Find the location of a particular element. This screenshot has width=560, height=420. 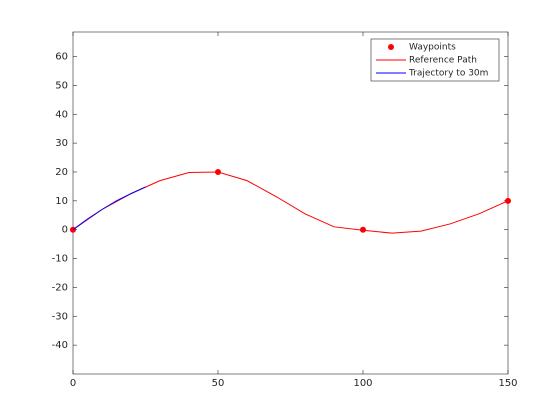

legend-label: Reference Path is located at coordinates (443, 61).